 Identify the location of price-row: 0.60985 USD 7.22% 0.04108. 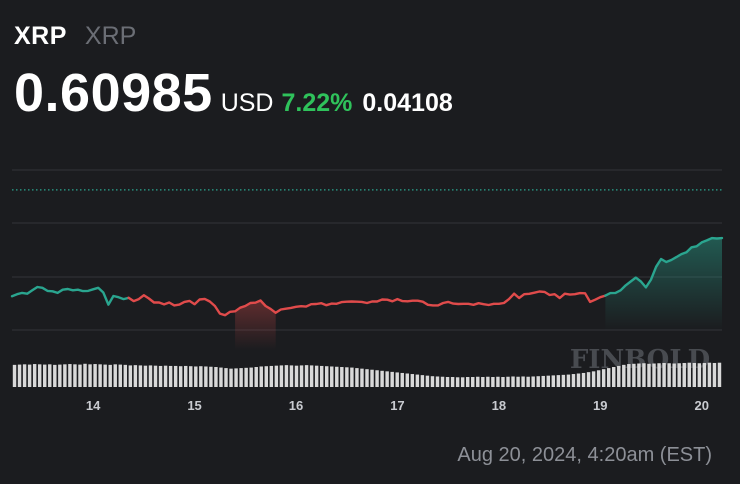
(233, 93).